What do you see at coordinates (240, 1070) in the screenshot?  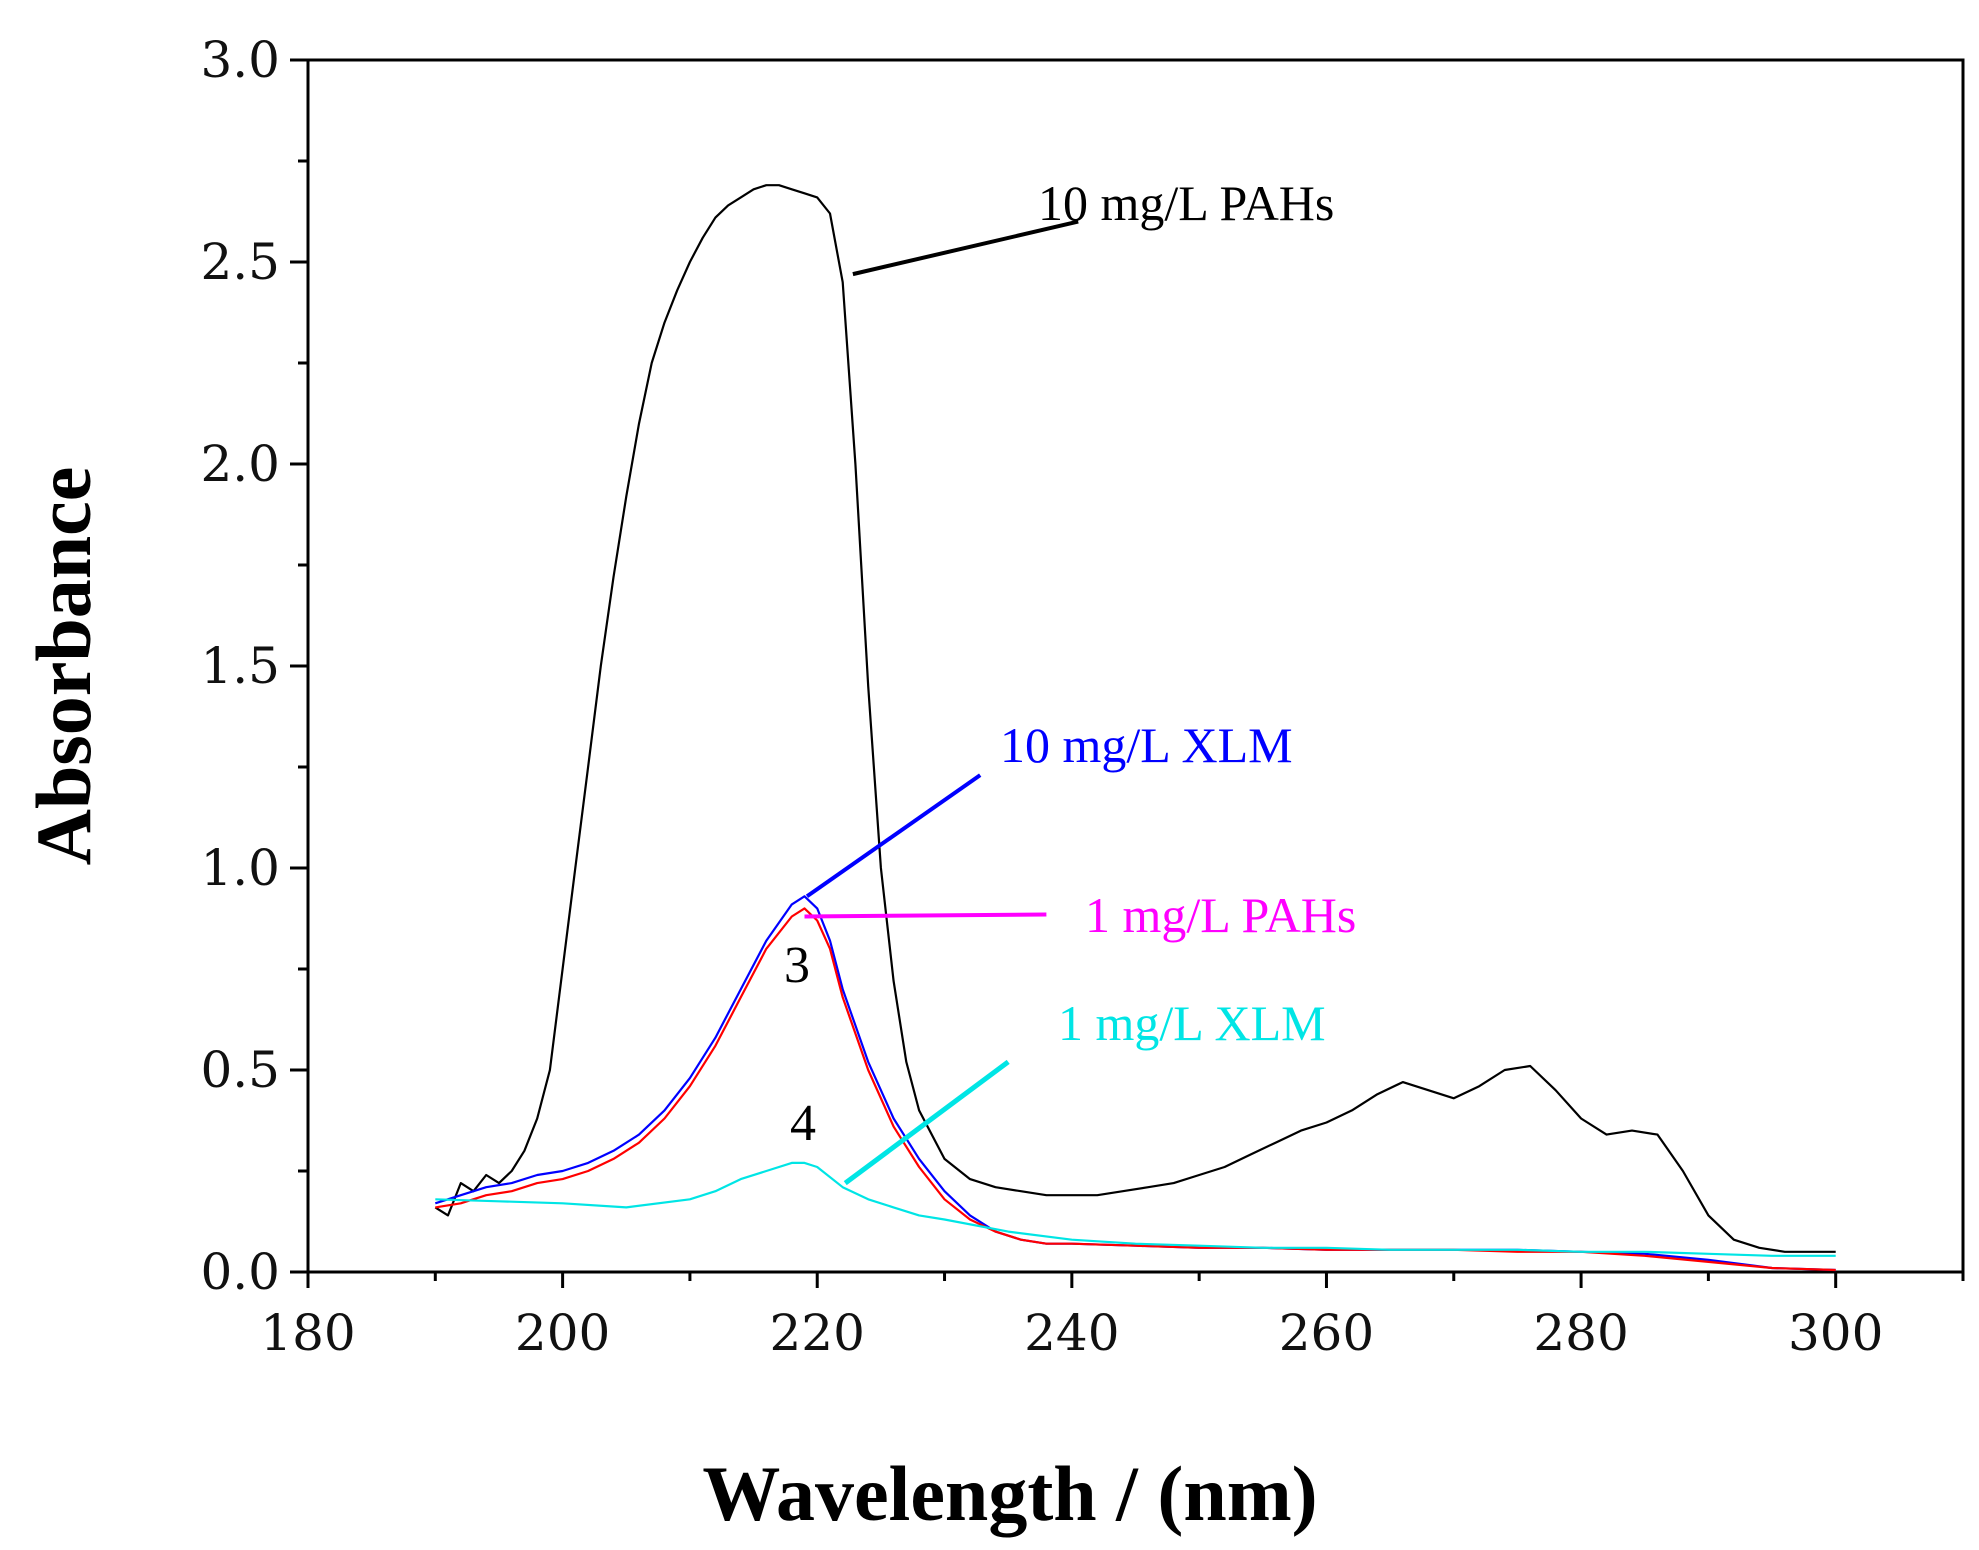 I see `y-tick-label: 0.5` at bounding box center [240, 1070].